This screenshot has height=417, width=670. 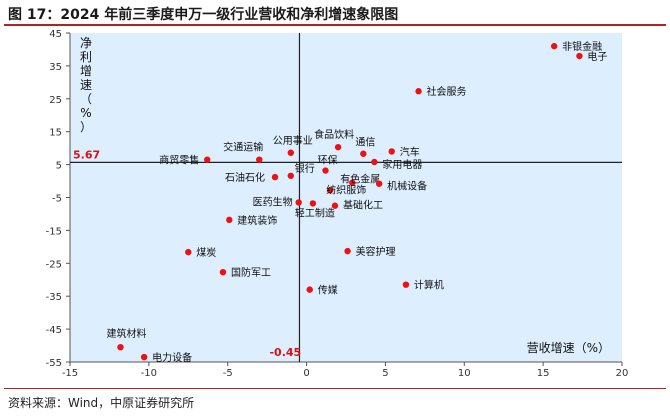 I want to click on x-tick-label: -15, so click(x=70, y=373).